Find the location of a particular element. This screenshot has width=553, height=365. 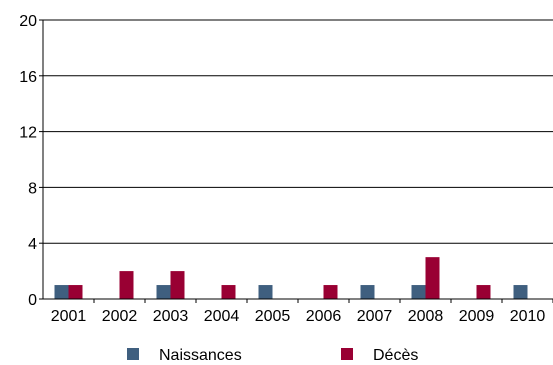

legend-swatch-naissances is located at coordinates (133, 354).